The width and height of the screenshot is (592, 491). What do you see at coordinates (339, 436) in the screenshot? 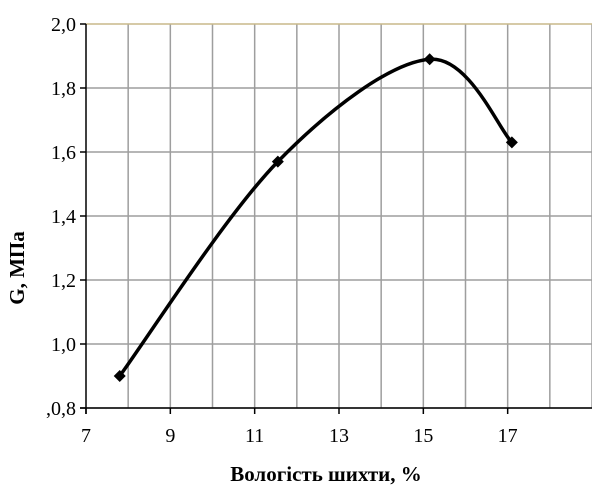
I see `x-tick-label: 13` at bounding box center [339, 436].